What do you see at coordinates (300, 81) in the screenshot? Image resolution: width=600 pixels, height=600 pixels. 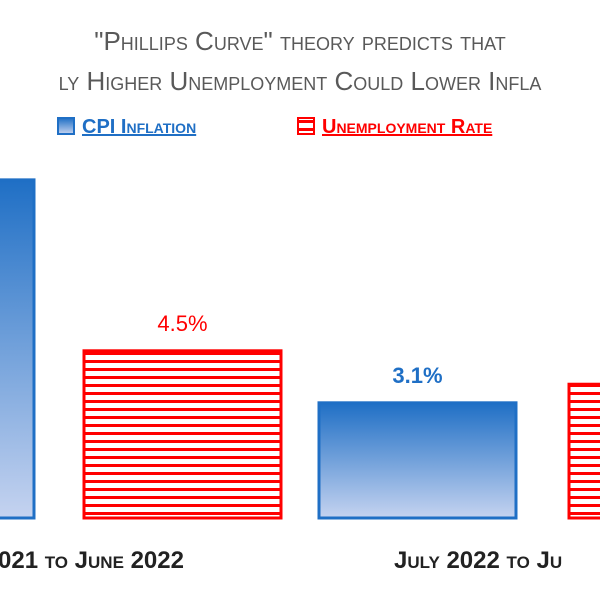 I see `chart-title-line-2: ly Higher Unemployment Could Lower Infla` at bounding box center [300, 81].